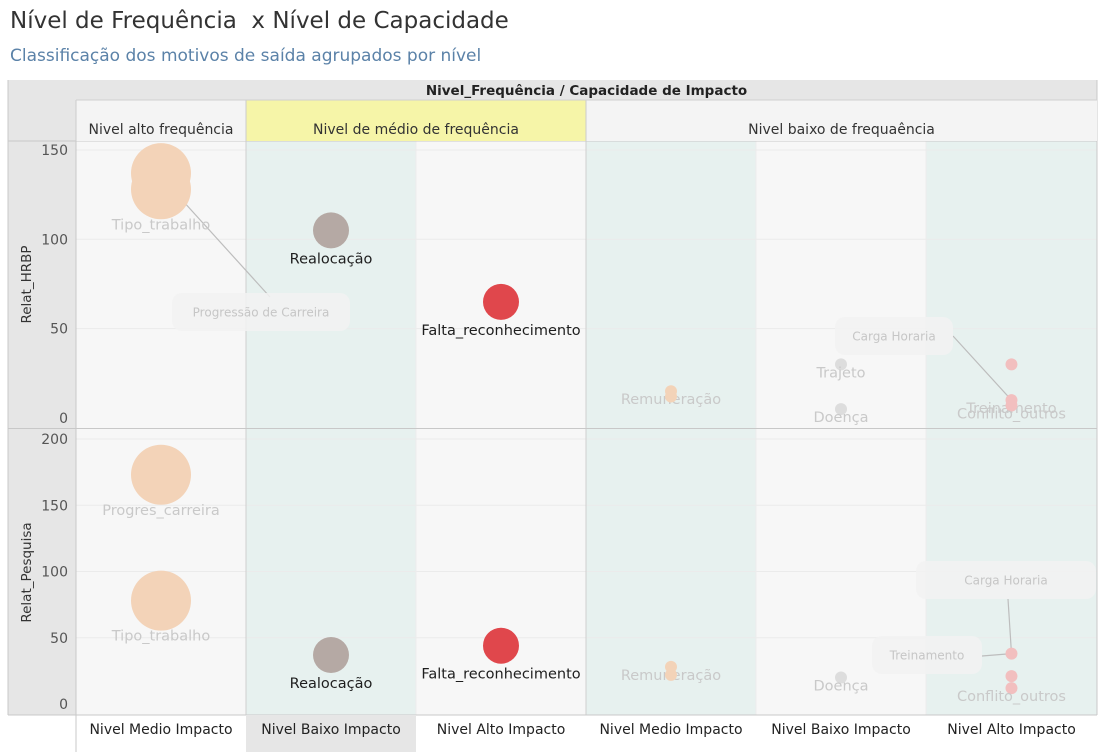 The height and width of the screenshot is (752, 1102). I want to click on y-tick-label: 200, so click(54, 440).